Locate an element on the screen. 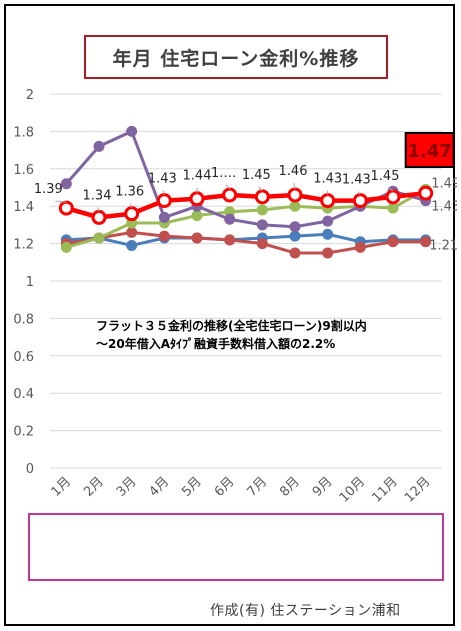  y-tick-label: 2 is located at coordinates (30, 95).